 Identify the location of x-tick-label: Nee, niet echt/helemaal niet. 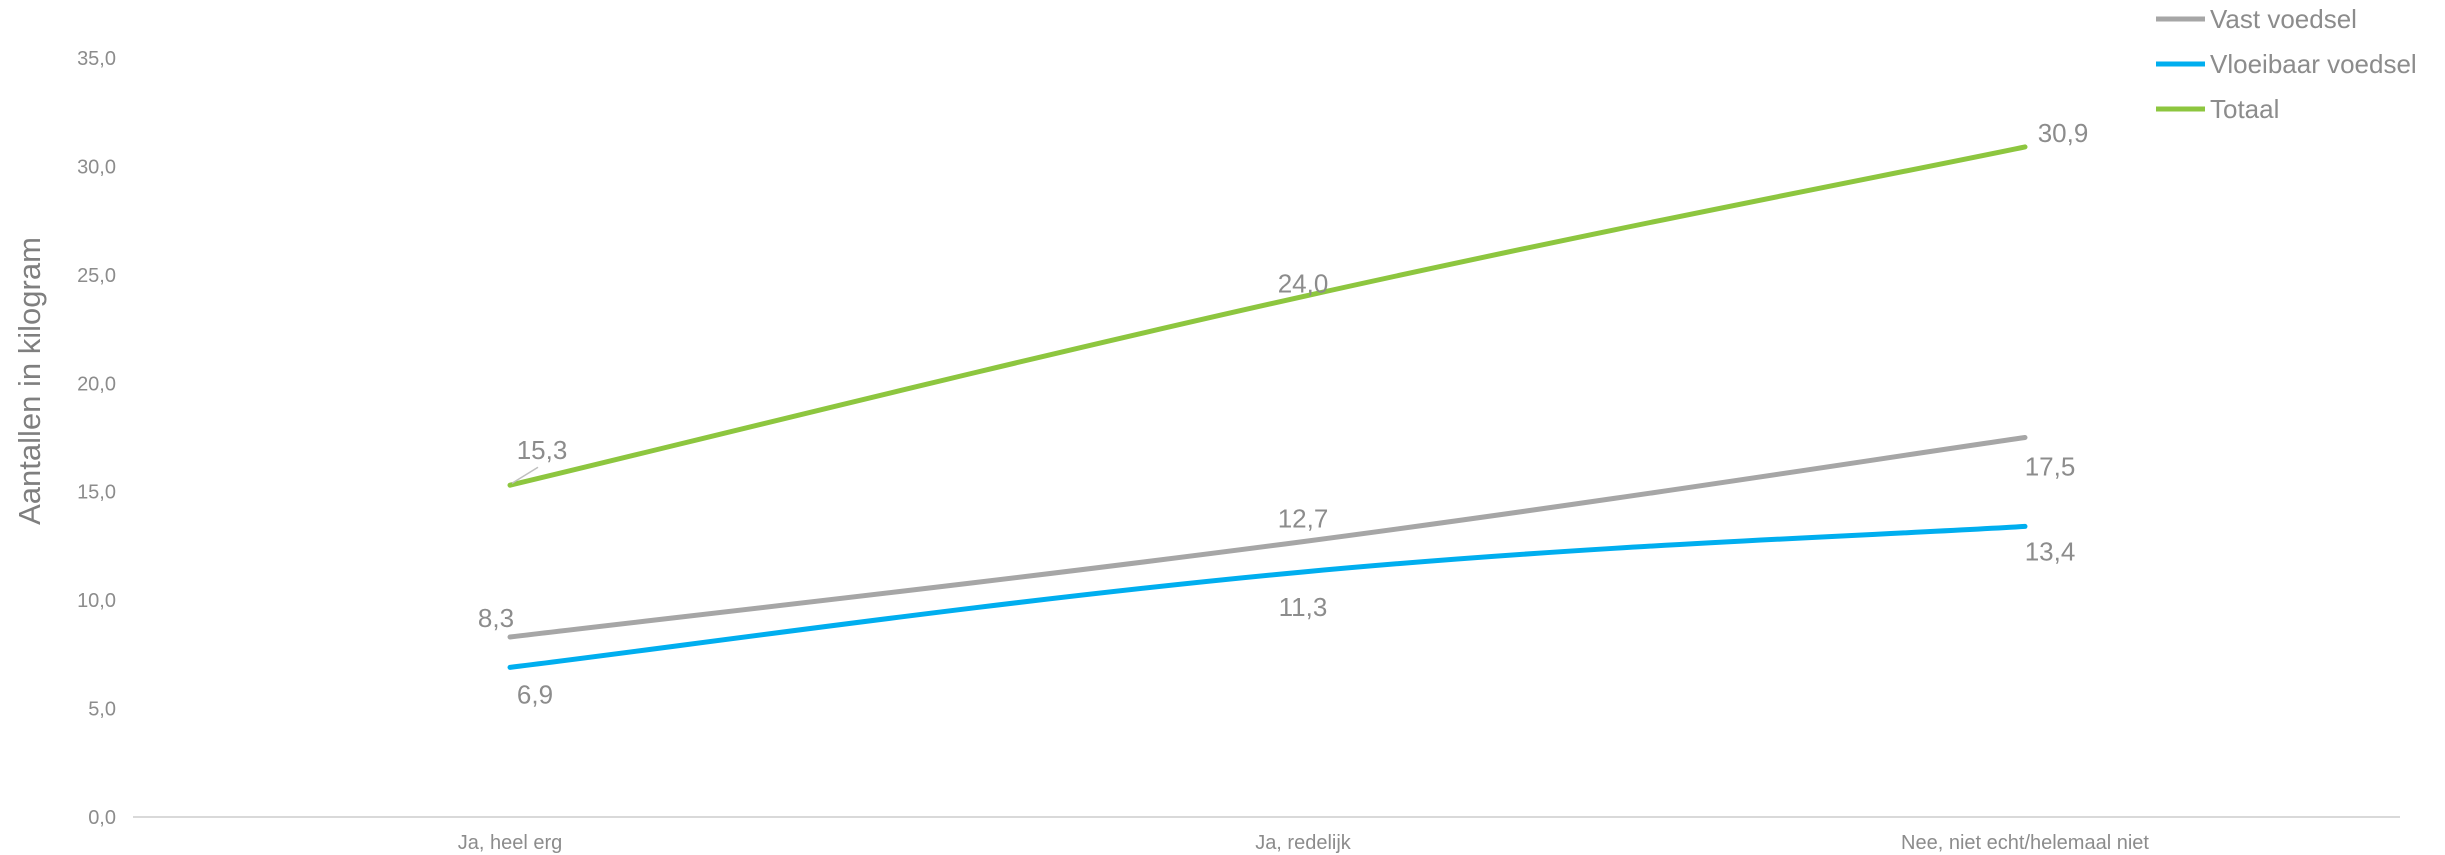
(2025, 843).